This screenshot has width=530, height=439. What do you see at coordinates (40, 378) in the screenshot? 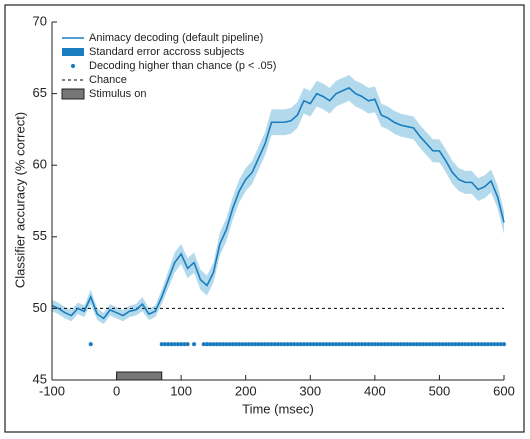
I see `y-tick-label: 45` at bounding box center [40, 378].